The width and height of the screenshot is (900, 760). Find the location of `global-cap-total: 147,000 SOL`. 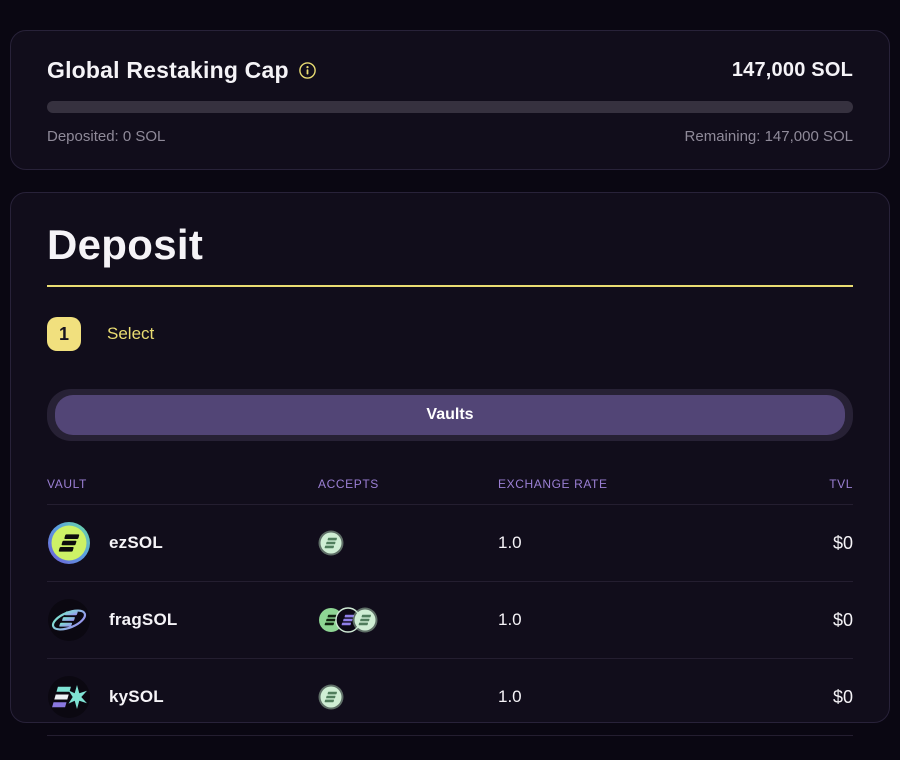

global-cap-total: 147,000 SOL is located at coordinates (792, 70).